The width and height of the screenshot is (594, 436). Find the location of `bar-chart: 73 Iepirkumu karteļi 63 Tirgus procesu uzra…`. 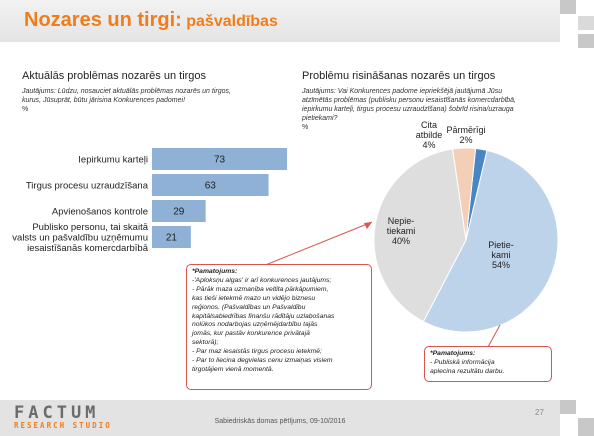

bar-chart: 73 Iepirkumu karteļi 63 Tirgus procesu uzra… is located at coordinates (150, 201).